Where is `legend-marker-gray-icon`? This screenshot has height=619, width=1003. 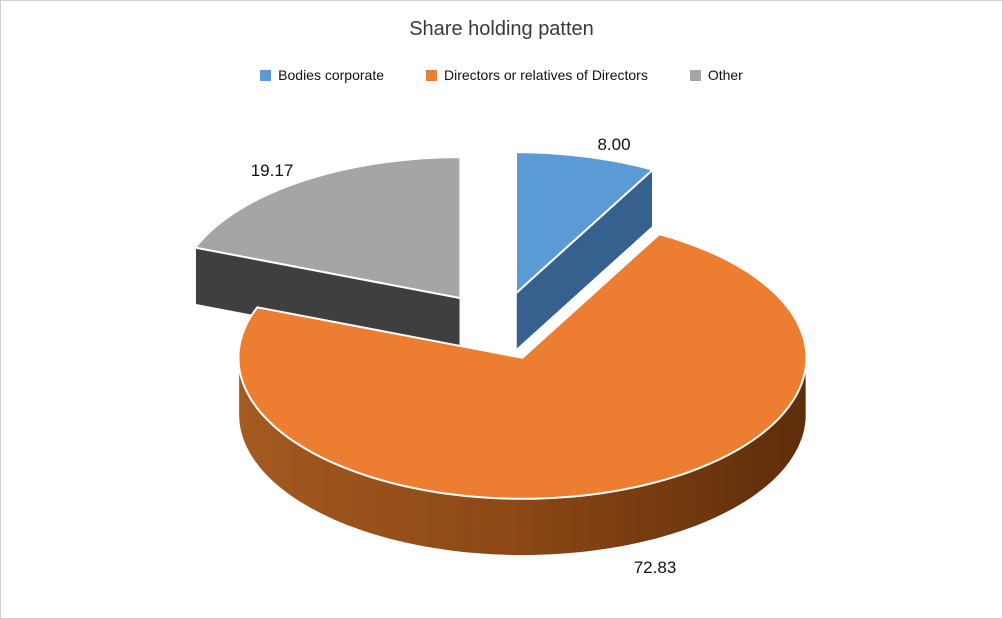 legend-marker-gray-icon is located at coordinates (695, 75).